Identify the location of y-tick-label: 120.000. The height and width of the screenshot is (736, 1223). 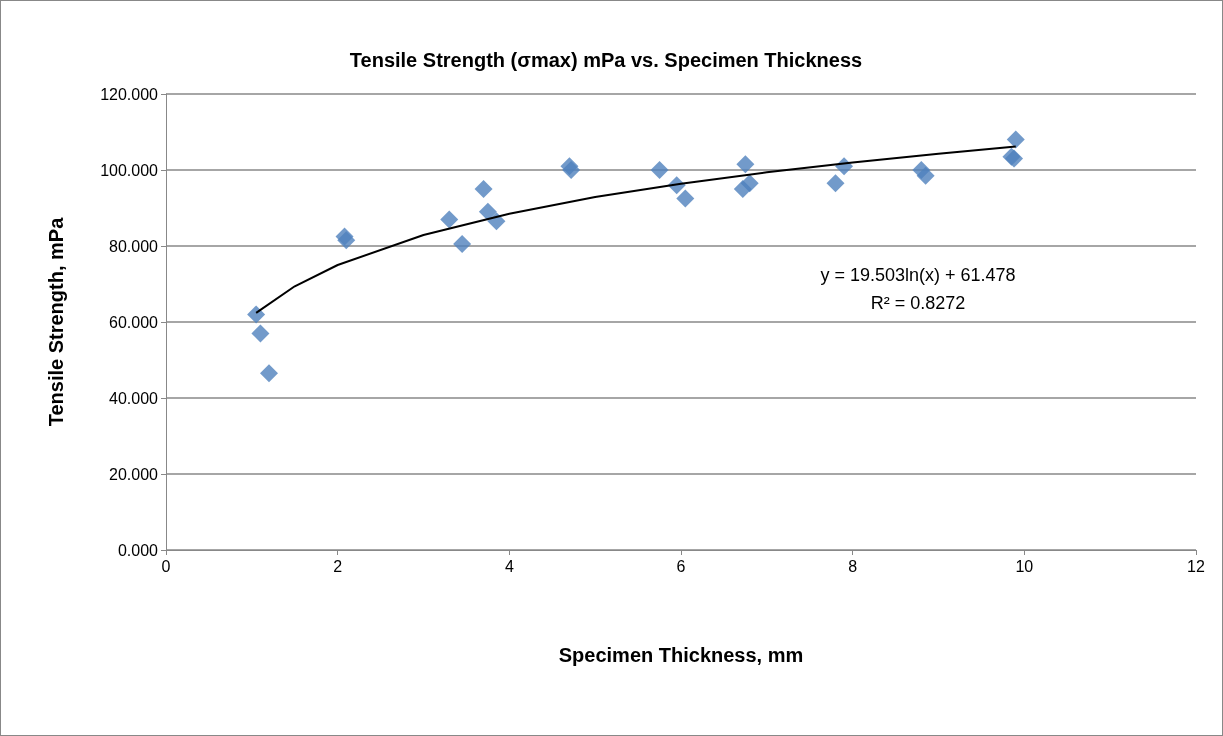
(129, 94).